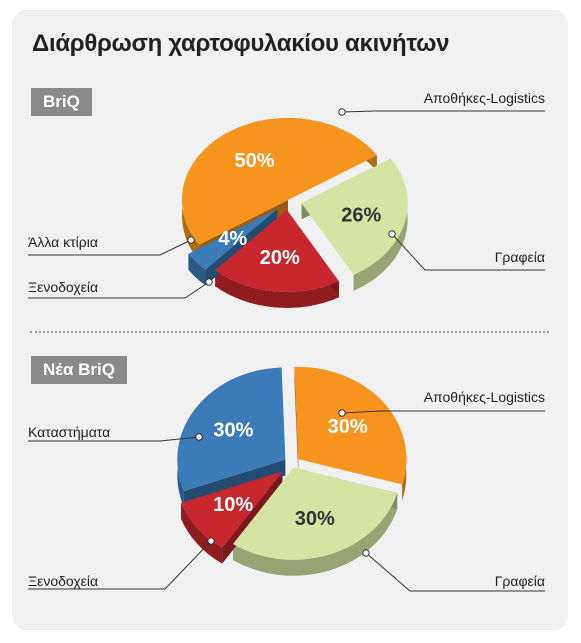 This screenshot has height=643, width=581. What do you see at coordinates (69, 432) in the screenshot?
I see `category-label-καταστηματα: Καταστήματα` at bounding box center [69, 432].